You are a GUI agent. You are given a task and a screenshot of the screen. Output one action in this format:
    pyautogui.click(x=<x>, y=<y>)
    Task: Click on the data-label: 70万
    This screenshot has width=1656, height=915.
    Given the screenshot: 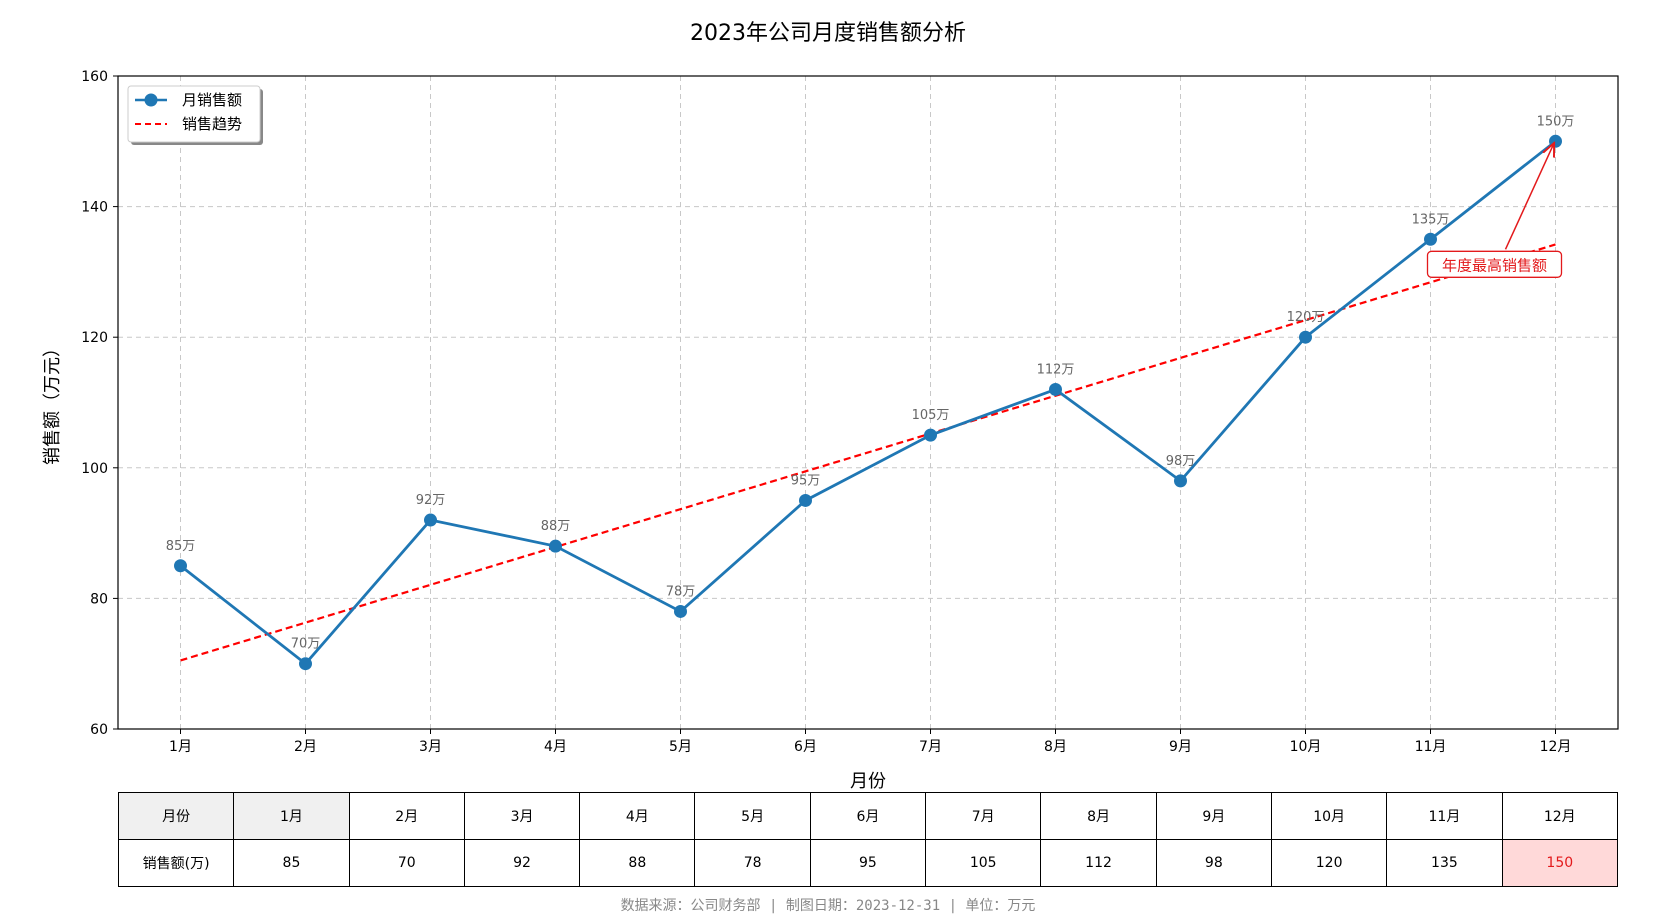 What is the action you would take?
    pyautogui.click(x=306, y=644)
    